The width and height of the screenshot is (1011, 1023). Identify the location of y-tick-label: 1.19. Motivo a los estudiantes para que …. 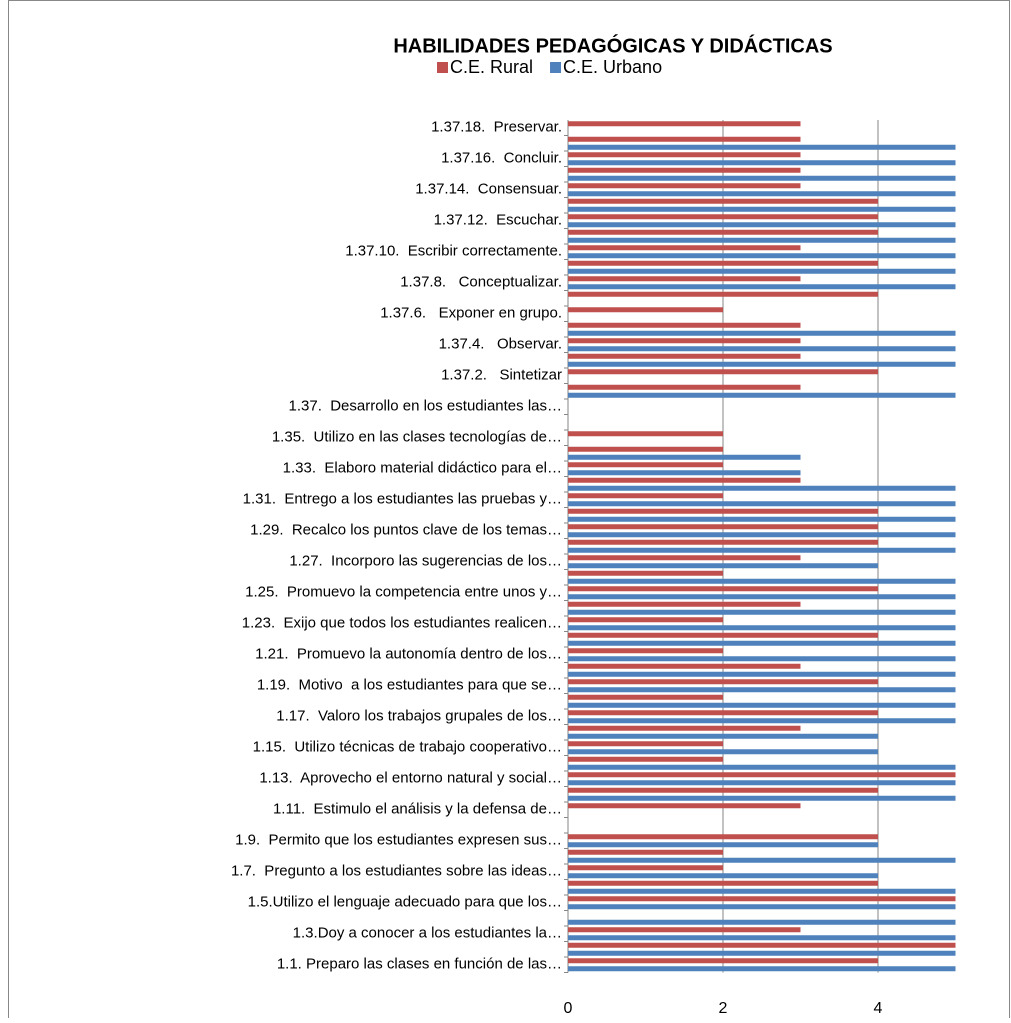
(409, 685).